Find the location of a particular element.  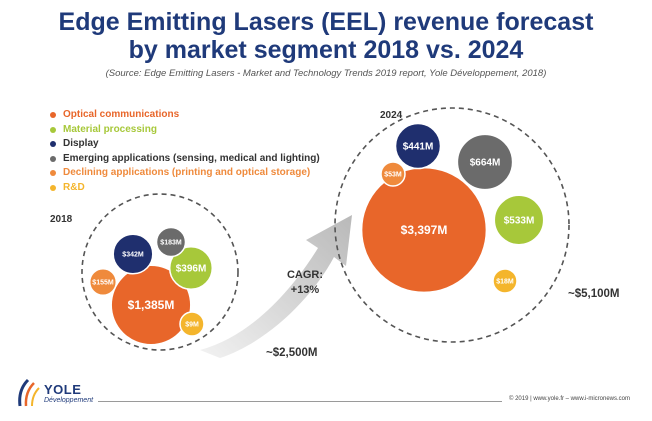

group-outline-2018 is located at coordinates (160, 272).